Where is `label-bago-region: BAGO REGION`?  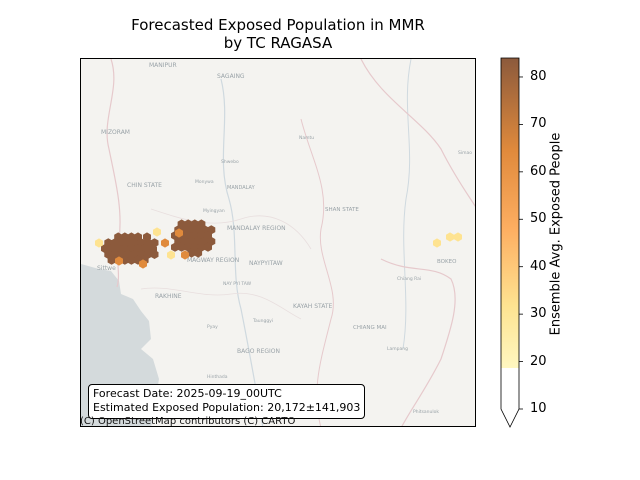 label-bago-region: BAGO REGION is located at coordinates (258, 351).